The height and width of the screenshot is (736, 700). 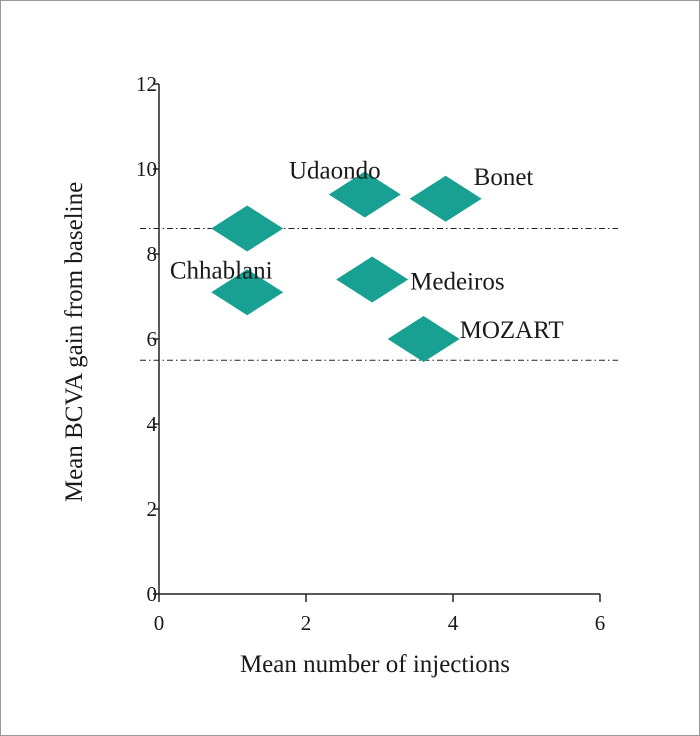 I want to click on x-tick-label: 6, so click(x=600, y=623).